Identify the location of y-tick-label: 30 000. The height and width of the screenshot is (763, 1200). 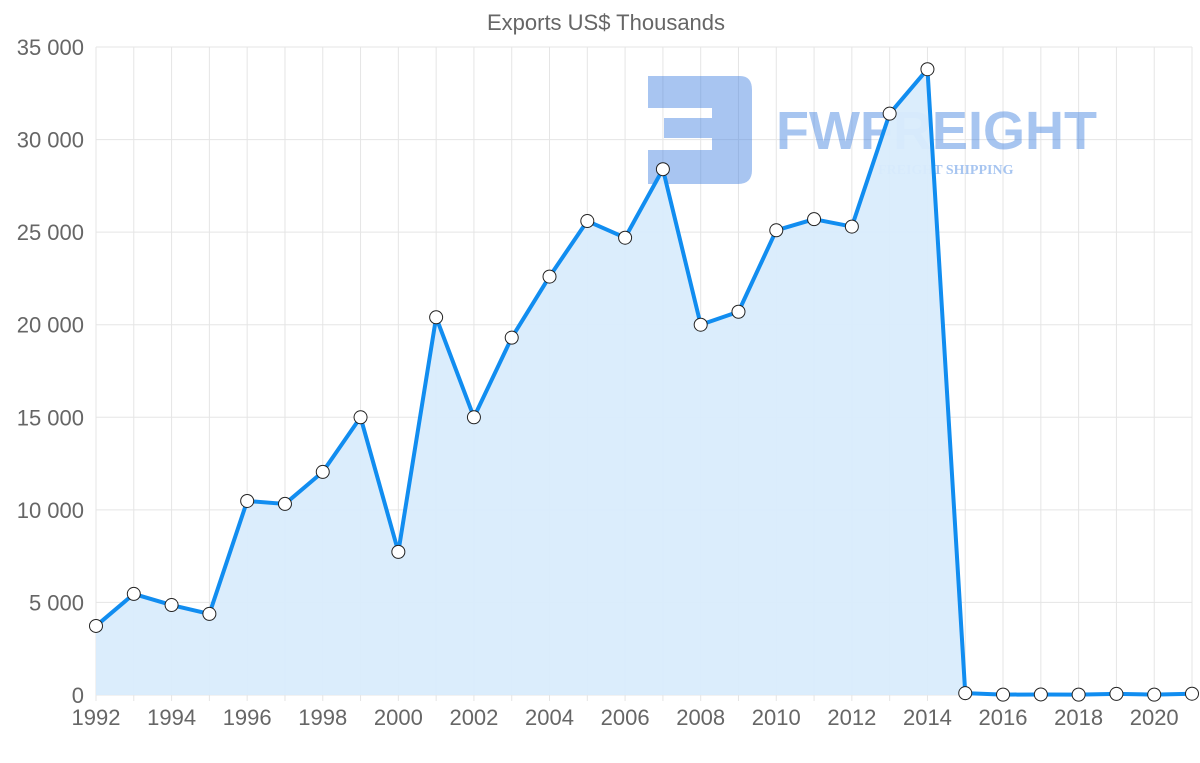
(50, 140).